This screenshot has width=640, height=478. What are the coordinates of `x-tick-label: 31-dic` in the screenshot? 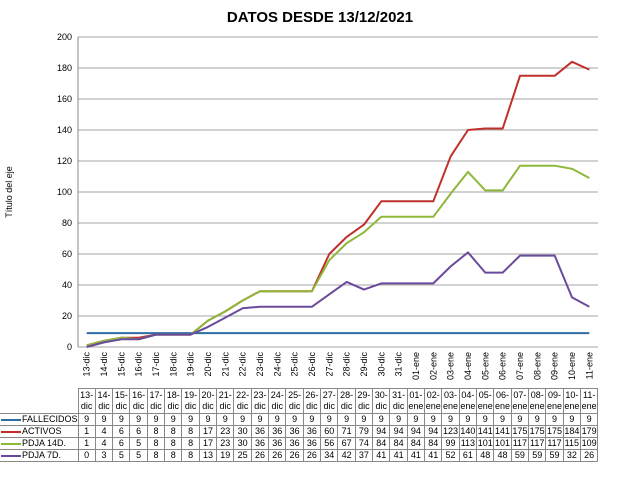 It's located at (399, 364).